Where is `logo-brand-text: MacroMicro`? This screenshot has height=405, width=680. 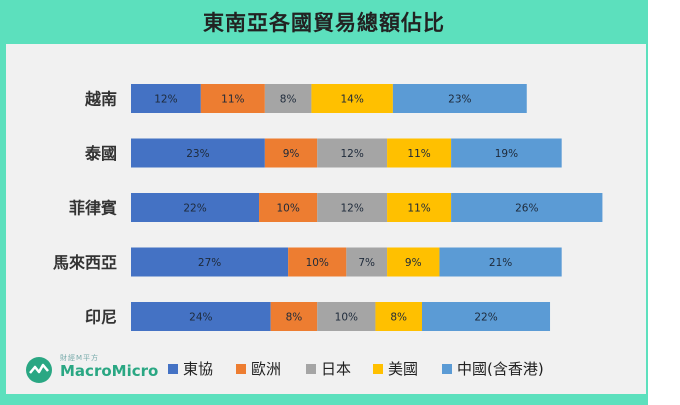 logo-brand-text: MacroMicro is located at coordinates (109, 371).